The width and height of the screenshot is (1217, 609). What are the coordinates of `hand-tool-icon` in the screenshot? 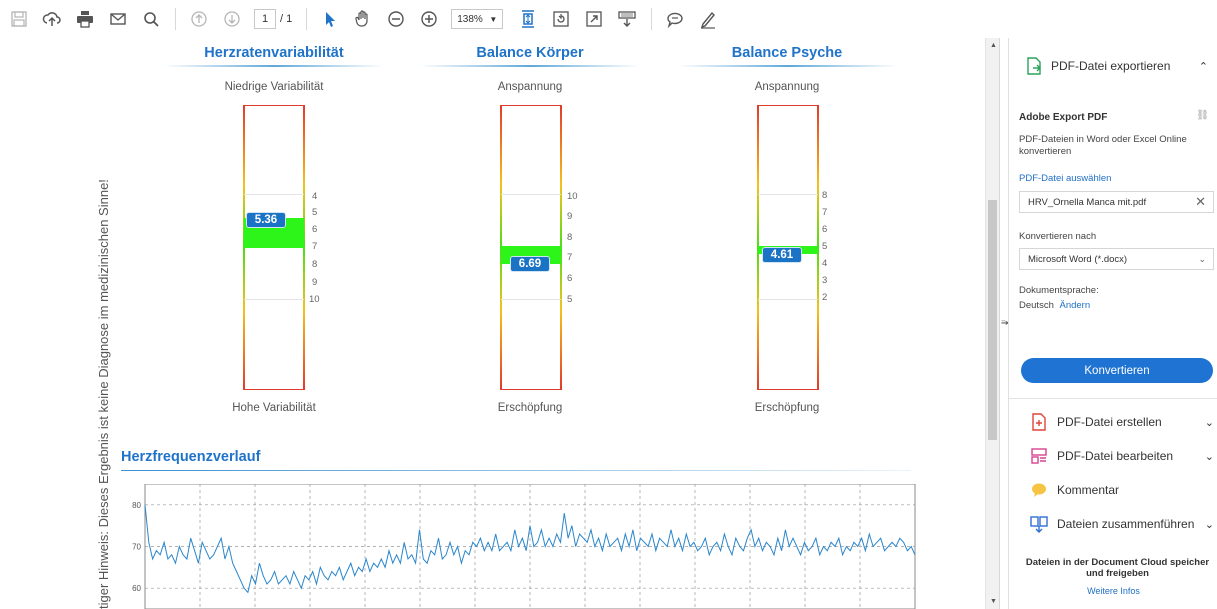 It's located at (363, 19).